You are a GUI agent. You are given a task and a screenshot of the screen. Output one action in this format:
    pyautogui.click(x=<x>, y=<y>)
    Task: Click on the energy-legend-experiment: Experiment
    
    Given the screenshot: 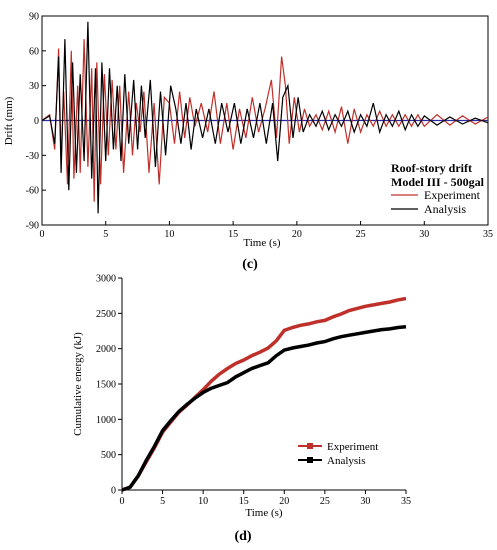 What is the action you would take?
    pyautogui.click(x=352, y=447)
    